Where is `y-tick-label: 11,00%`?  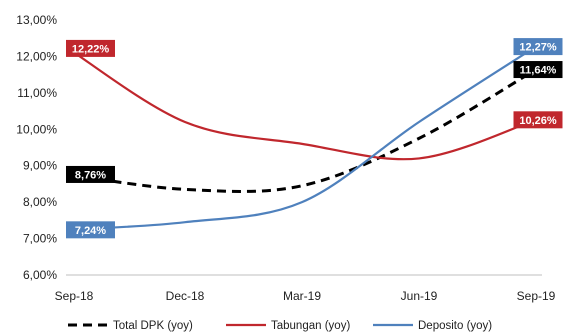 y-tick-label: 11,00% is located at coordinates (37, 93).